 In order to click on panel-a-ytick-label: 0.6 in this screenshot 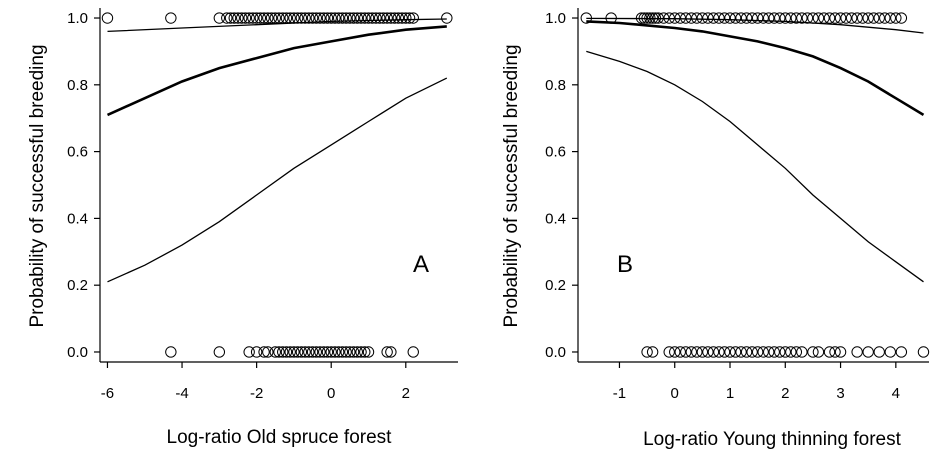, I will do `click(77, 152)`.